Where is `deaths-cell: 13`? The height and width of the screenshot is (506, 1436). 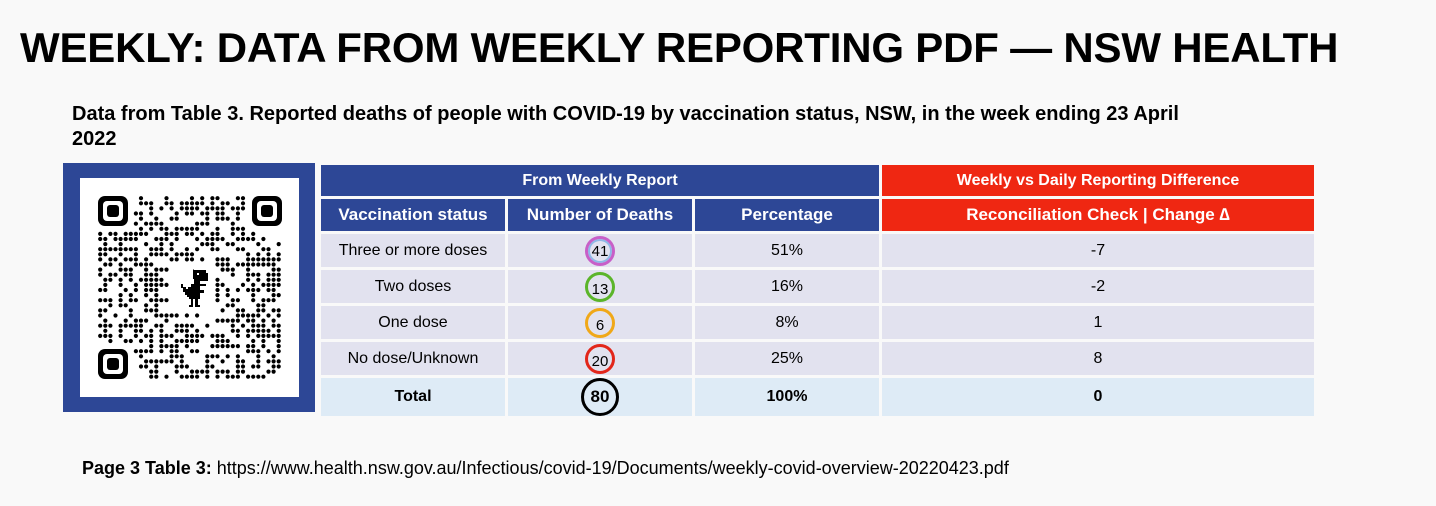
deaths-cell: 13 is located at coordinates (600, 286).